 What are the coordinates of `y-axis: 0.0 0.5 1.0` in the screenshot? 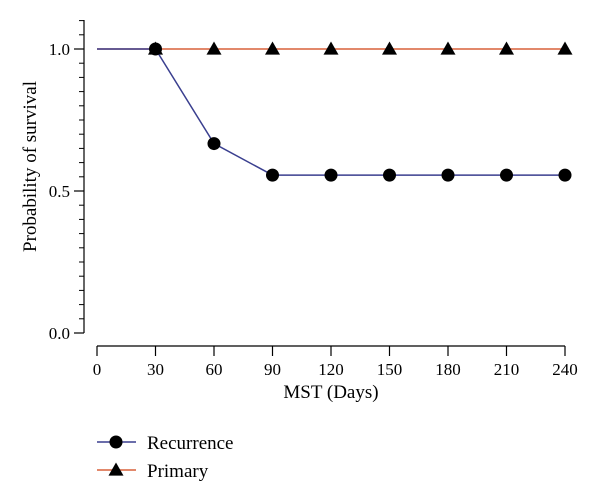 It's located at (67, 181).